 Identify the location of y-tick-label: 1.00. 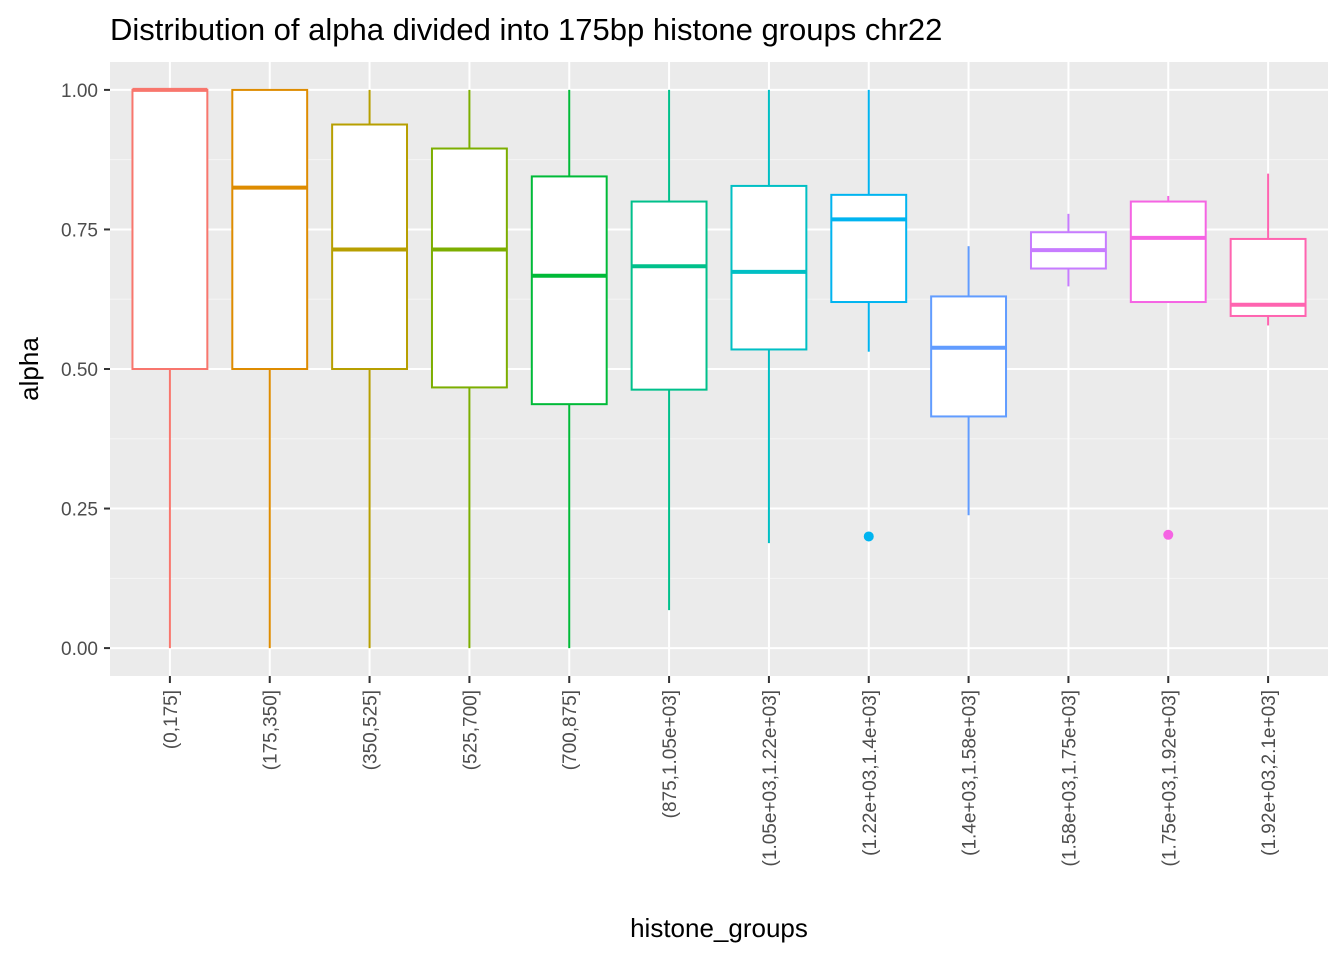
(79, 91).